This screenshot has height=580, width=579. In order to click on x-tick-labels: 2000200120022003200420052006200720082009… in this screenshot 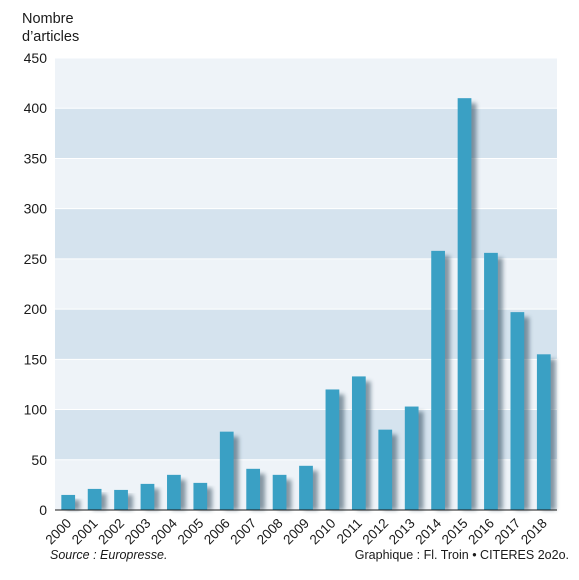, I will do `click(295, 531)`.